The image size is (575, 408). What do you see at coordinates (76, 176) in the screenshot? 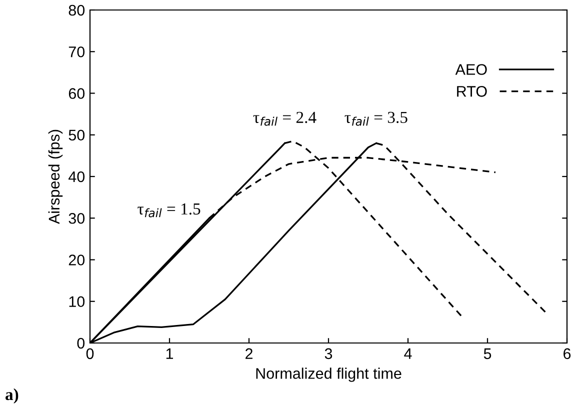
I see `y-tick-label: 40` at bounding box center [76, 176].